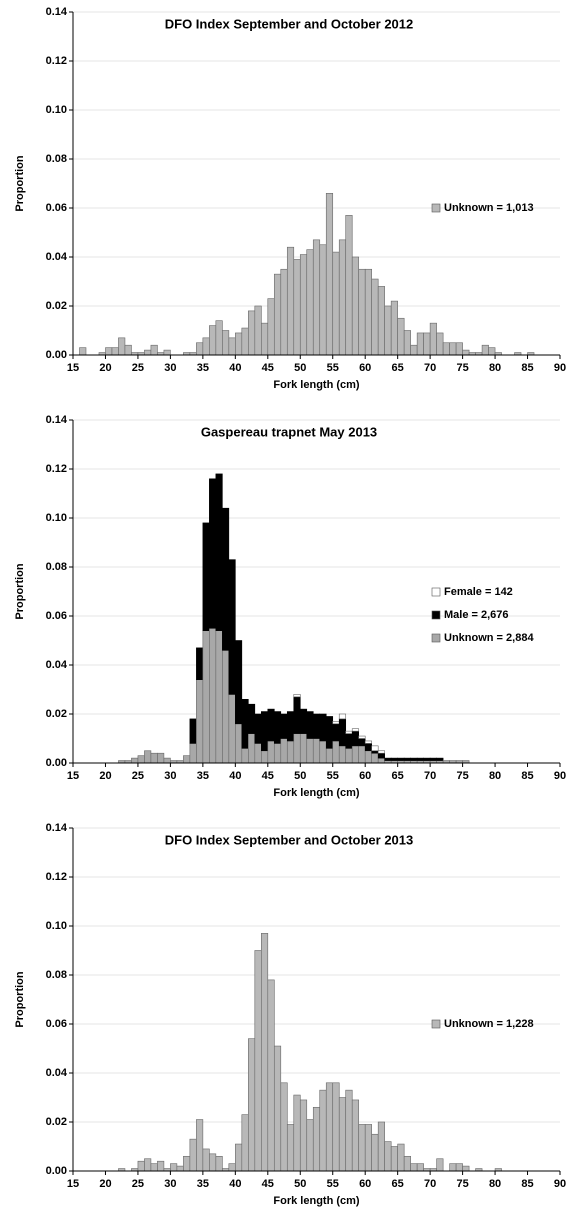 The height and width of the screenshot is (1226, 567). What do you see at coordinates (235, 368) in the screenshot?
I see `x-tick-label: 40` at bounding box center [235, 368].